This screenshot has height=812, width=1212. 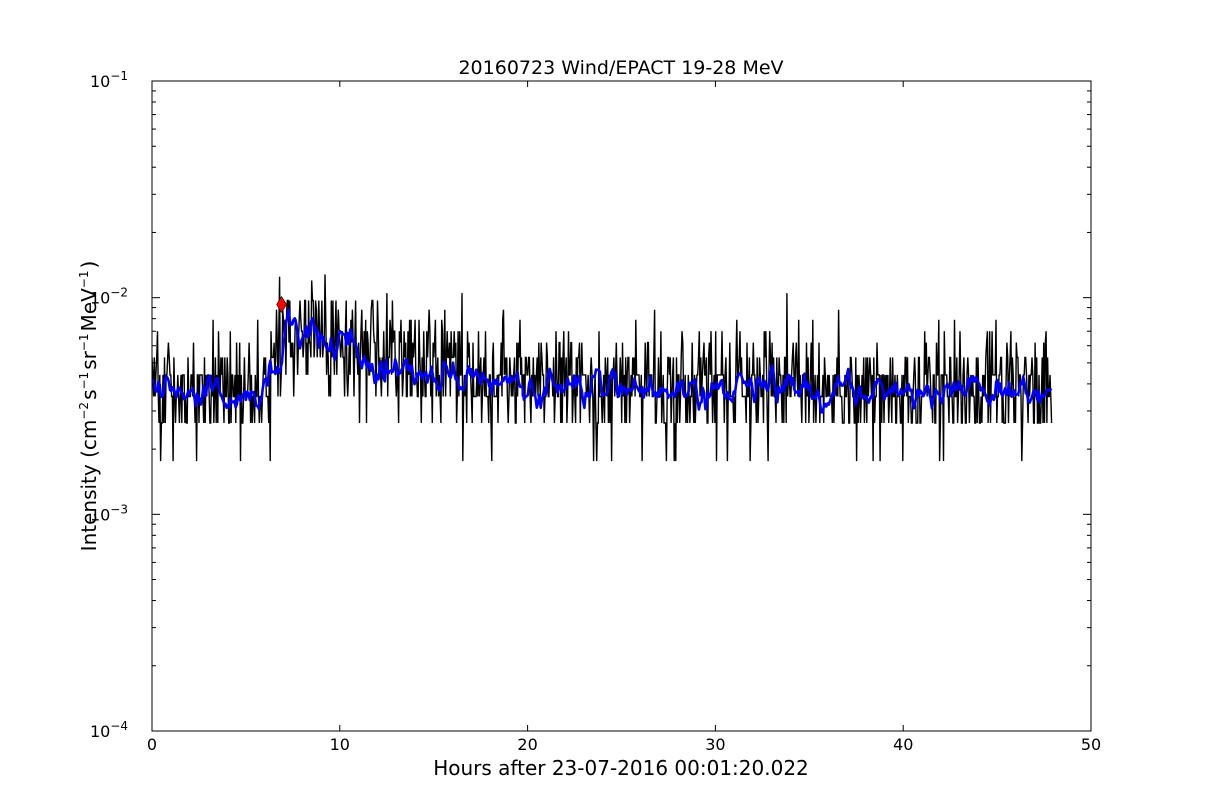 I want to click on y-axis-label-unit-mev: MeV, so click(x=89, y=310).